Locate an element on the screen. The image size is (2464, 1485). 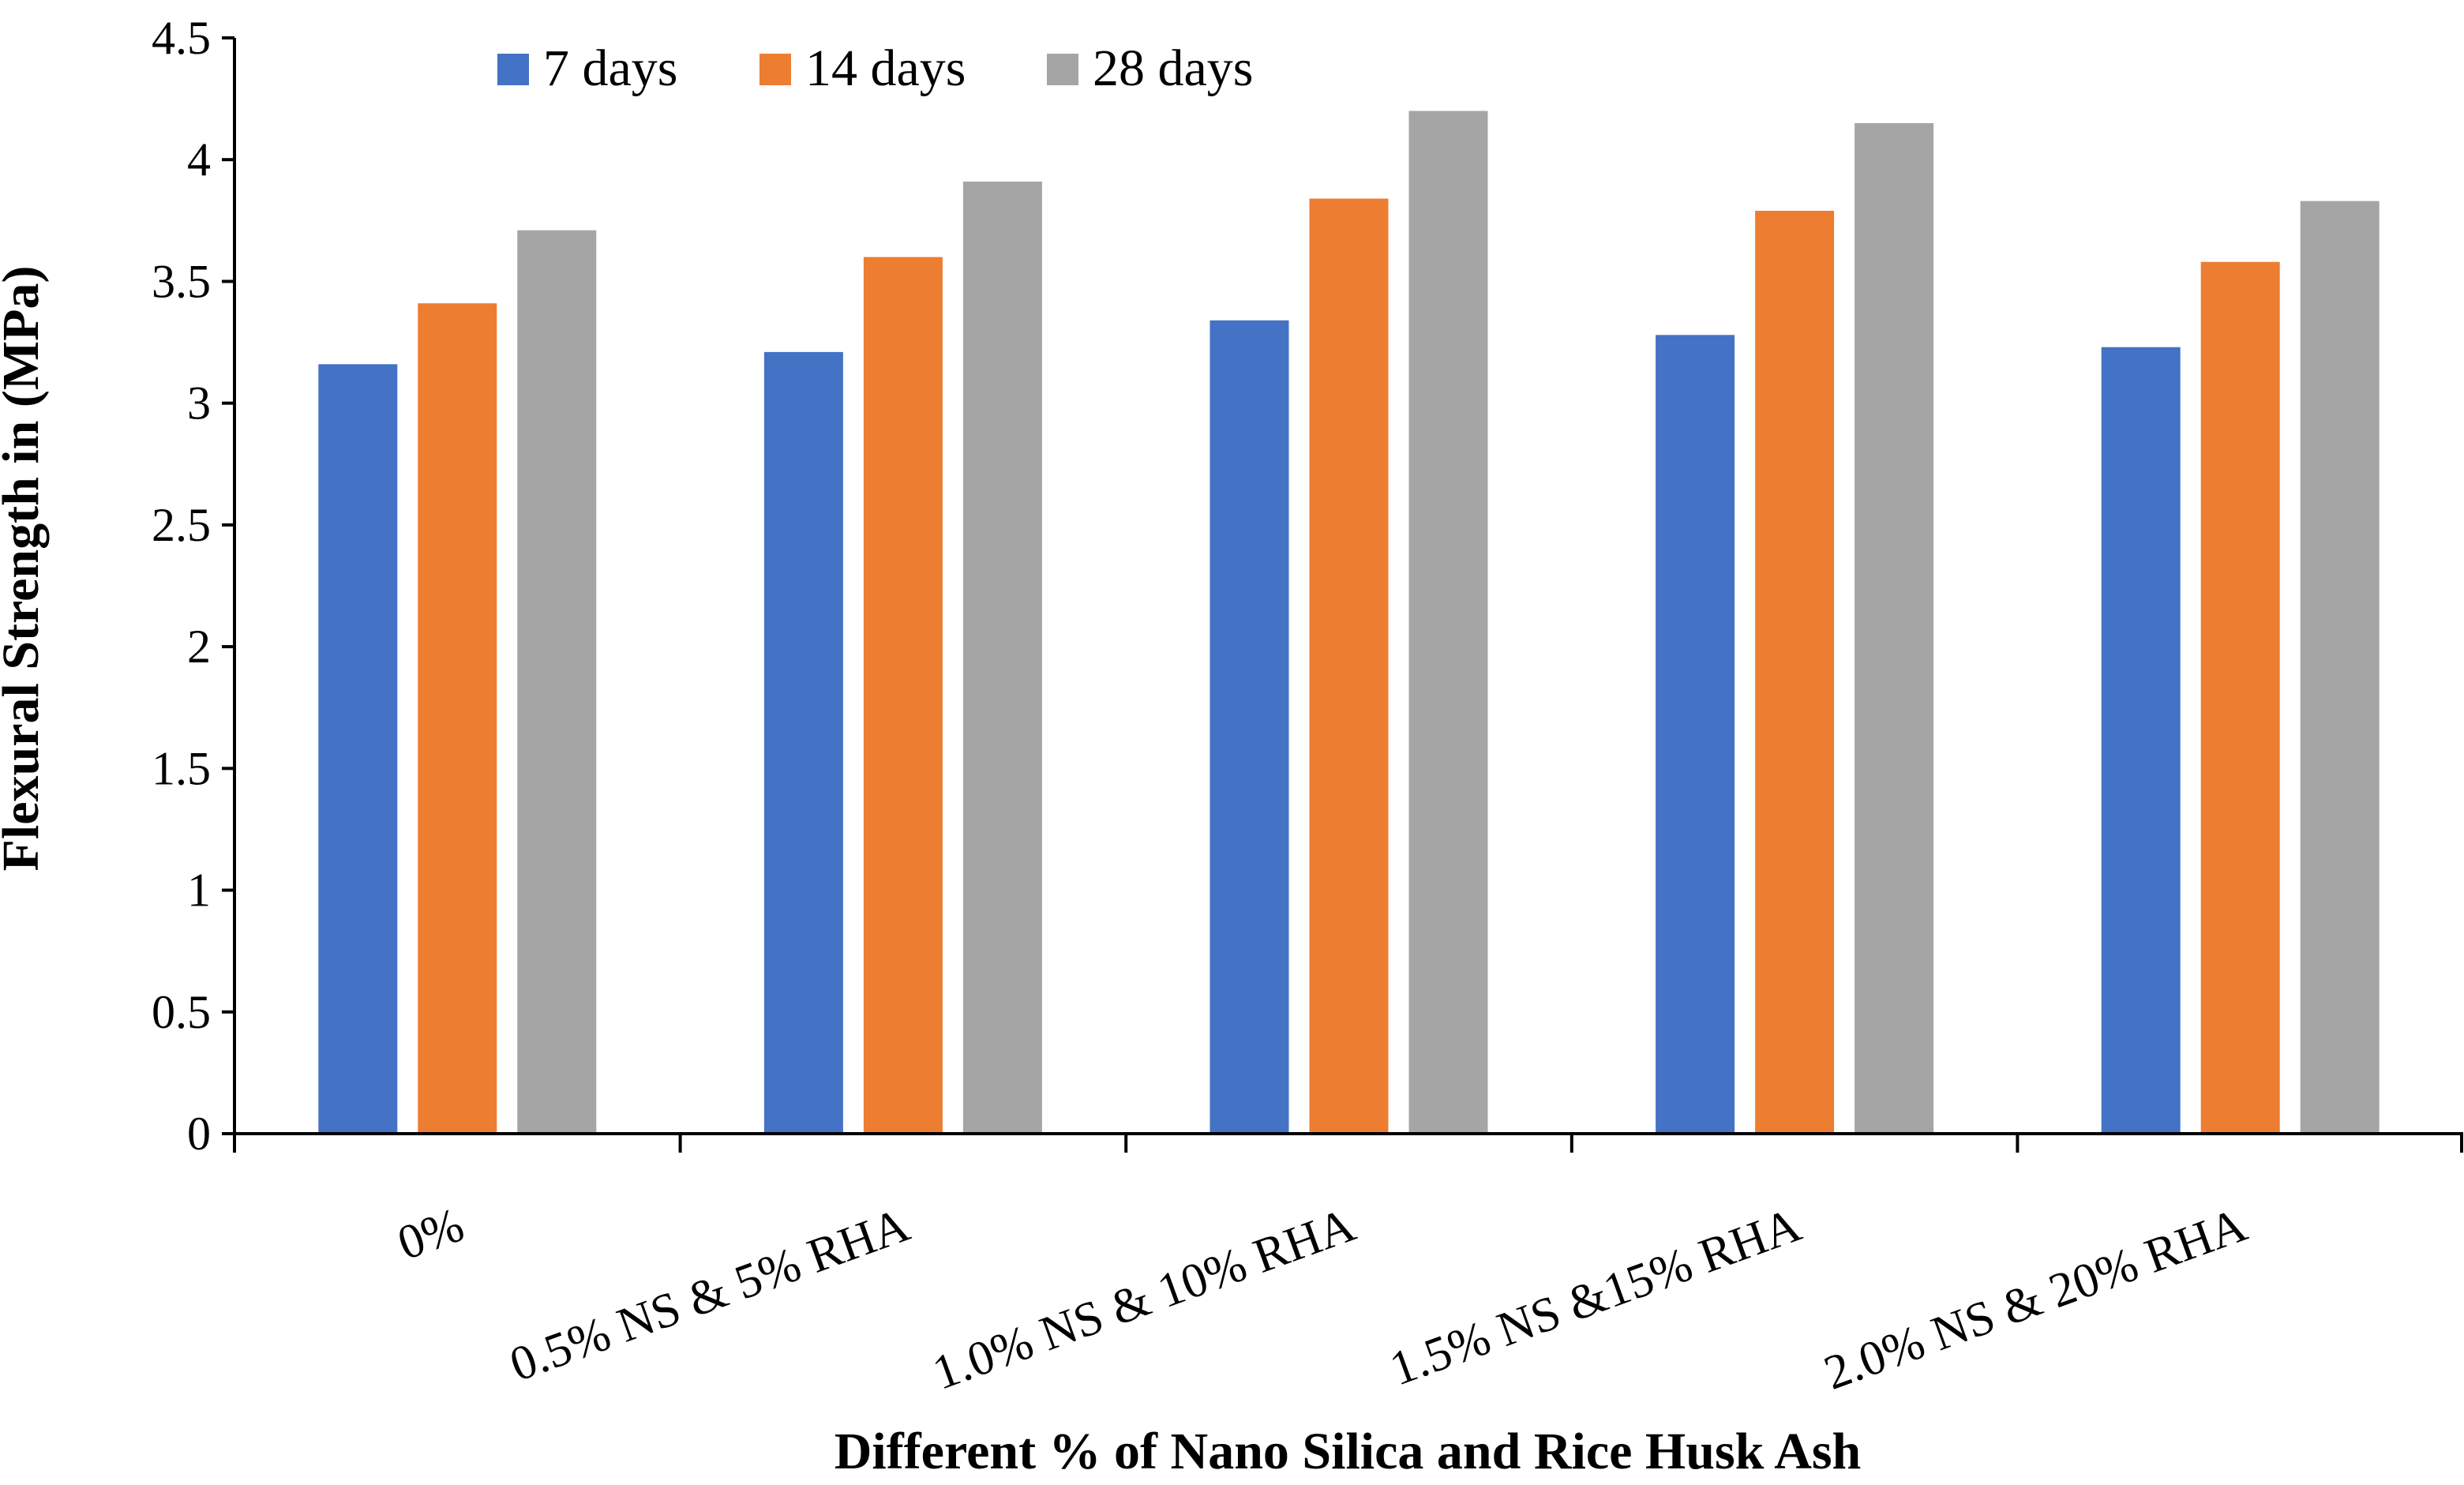
y-tick-label: 3.5 is located at coordinates (182, 281).